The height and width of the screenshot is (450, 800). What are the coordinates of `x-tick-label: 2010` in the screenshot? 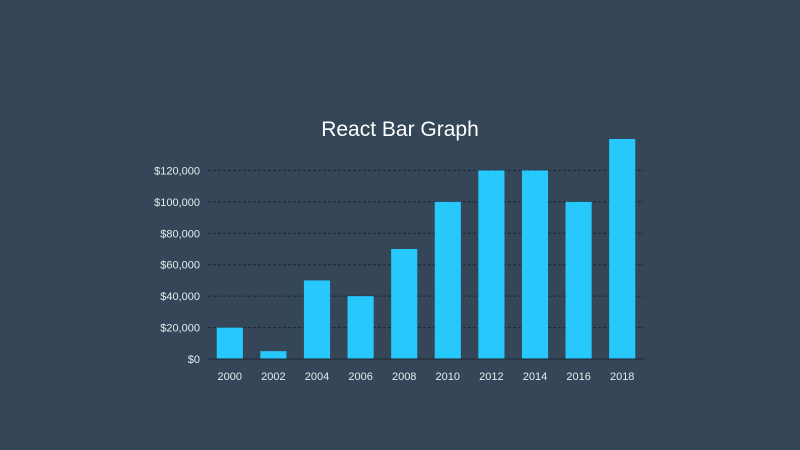 It's located at (448, 377).